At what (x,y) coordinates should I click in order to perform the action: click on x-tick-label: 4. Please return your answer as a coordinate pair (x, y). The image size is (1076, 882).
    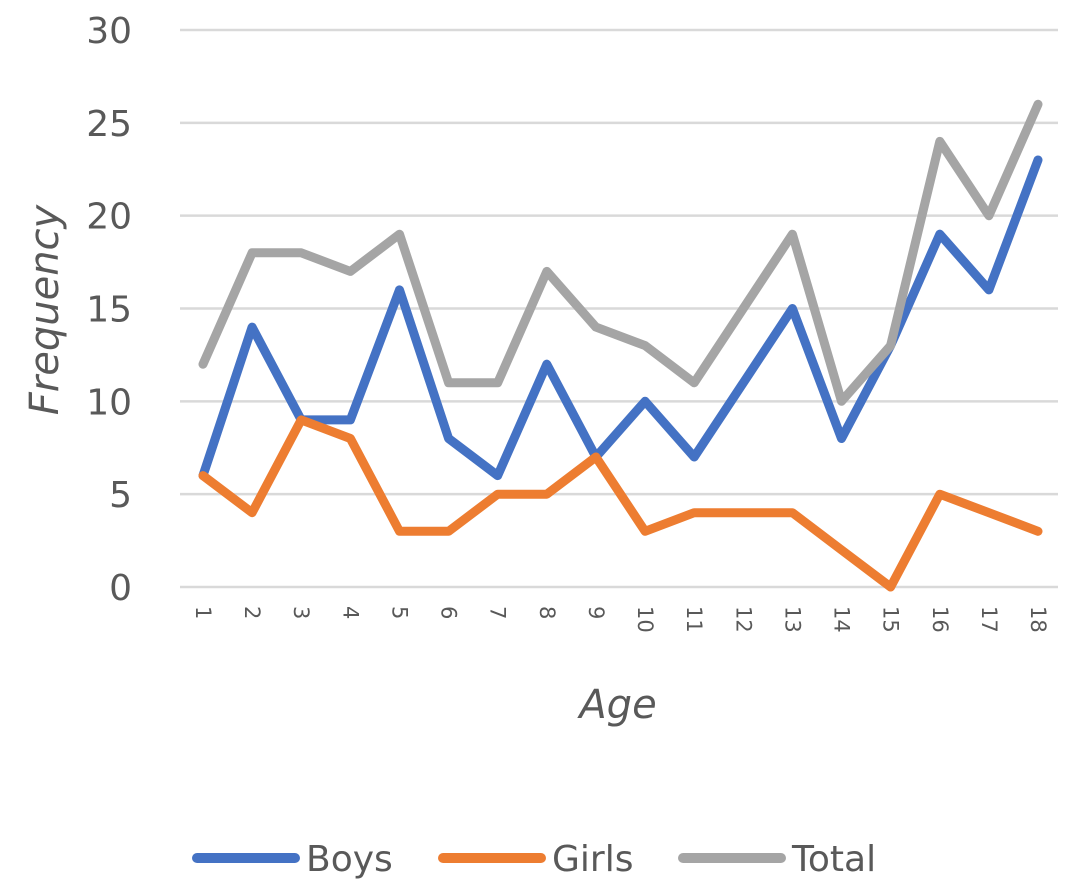
    Looking at the image, I should click on (350, 612).